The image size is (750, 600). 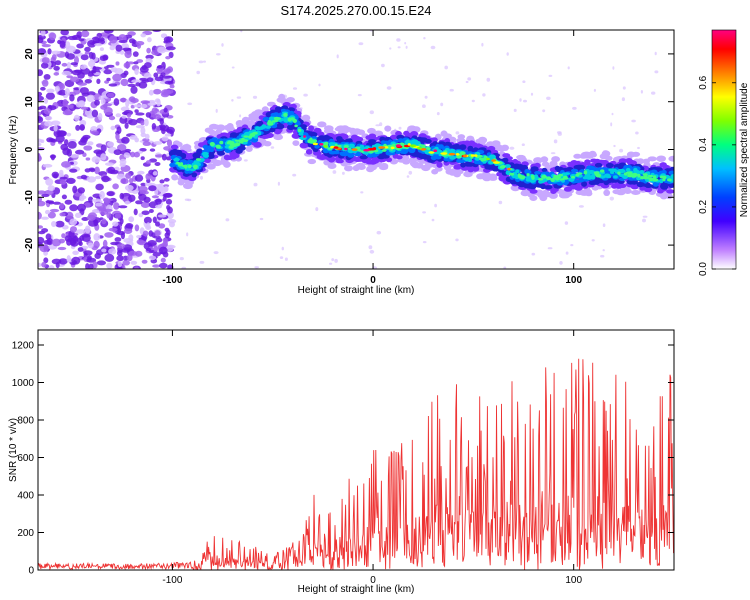 What do you see at coordinates (373, 580) in the screenshot?
I see `x-tick-label: 0` at bounding box center [373, 580].